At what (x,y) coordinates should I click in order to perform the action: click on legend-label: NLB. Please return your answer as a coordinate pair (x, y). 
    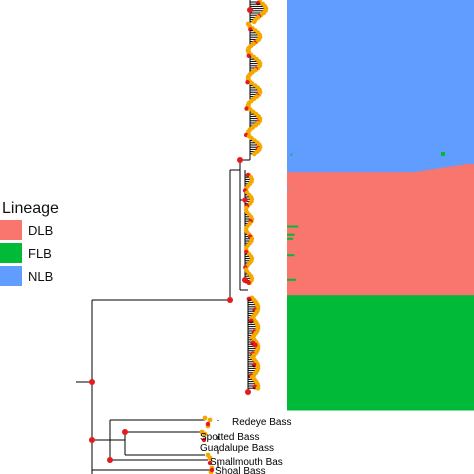
    Looking at the image, I should click on (41, 276).